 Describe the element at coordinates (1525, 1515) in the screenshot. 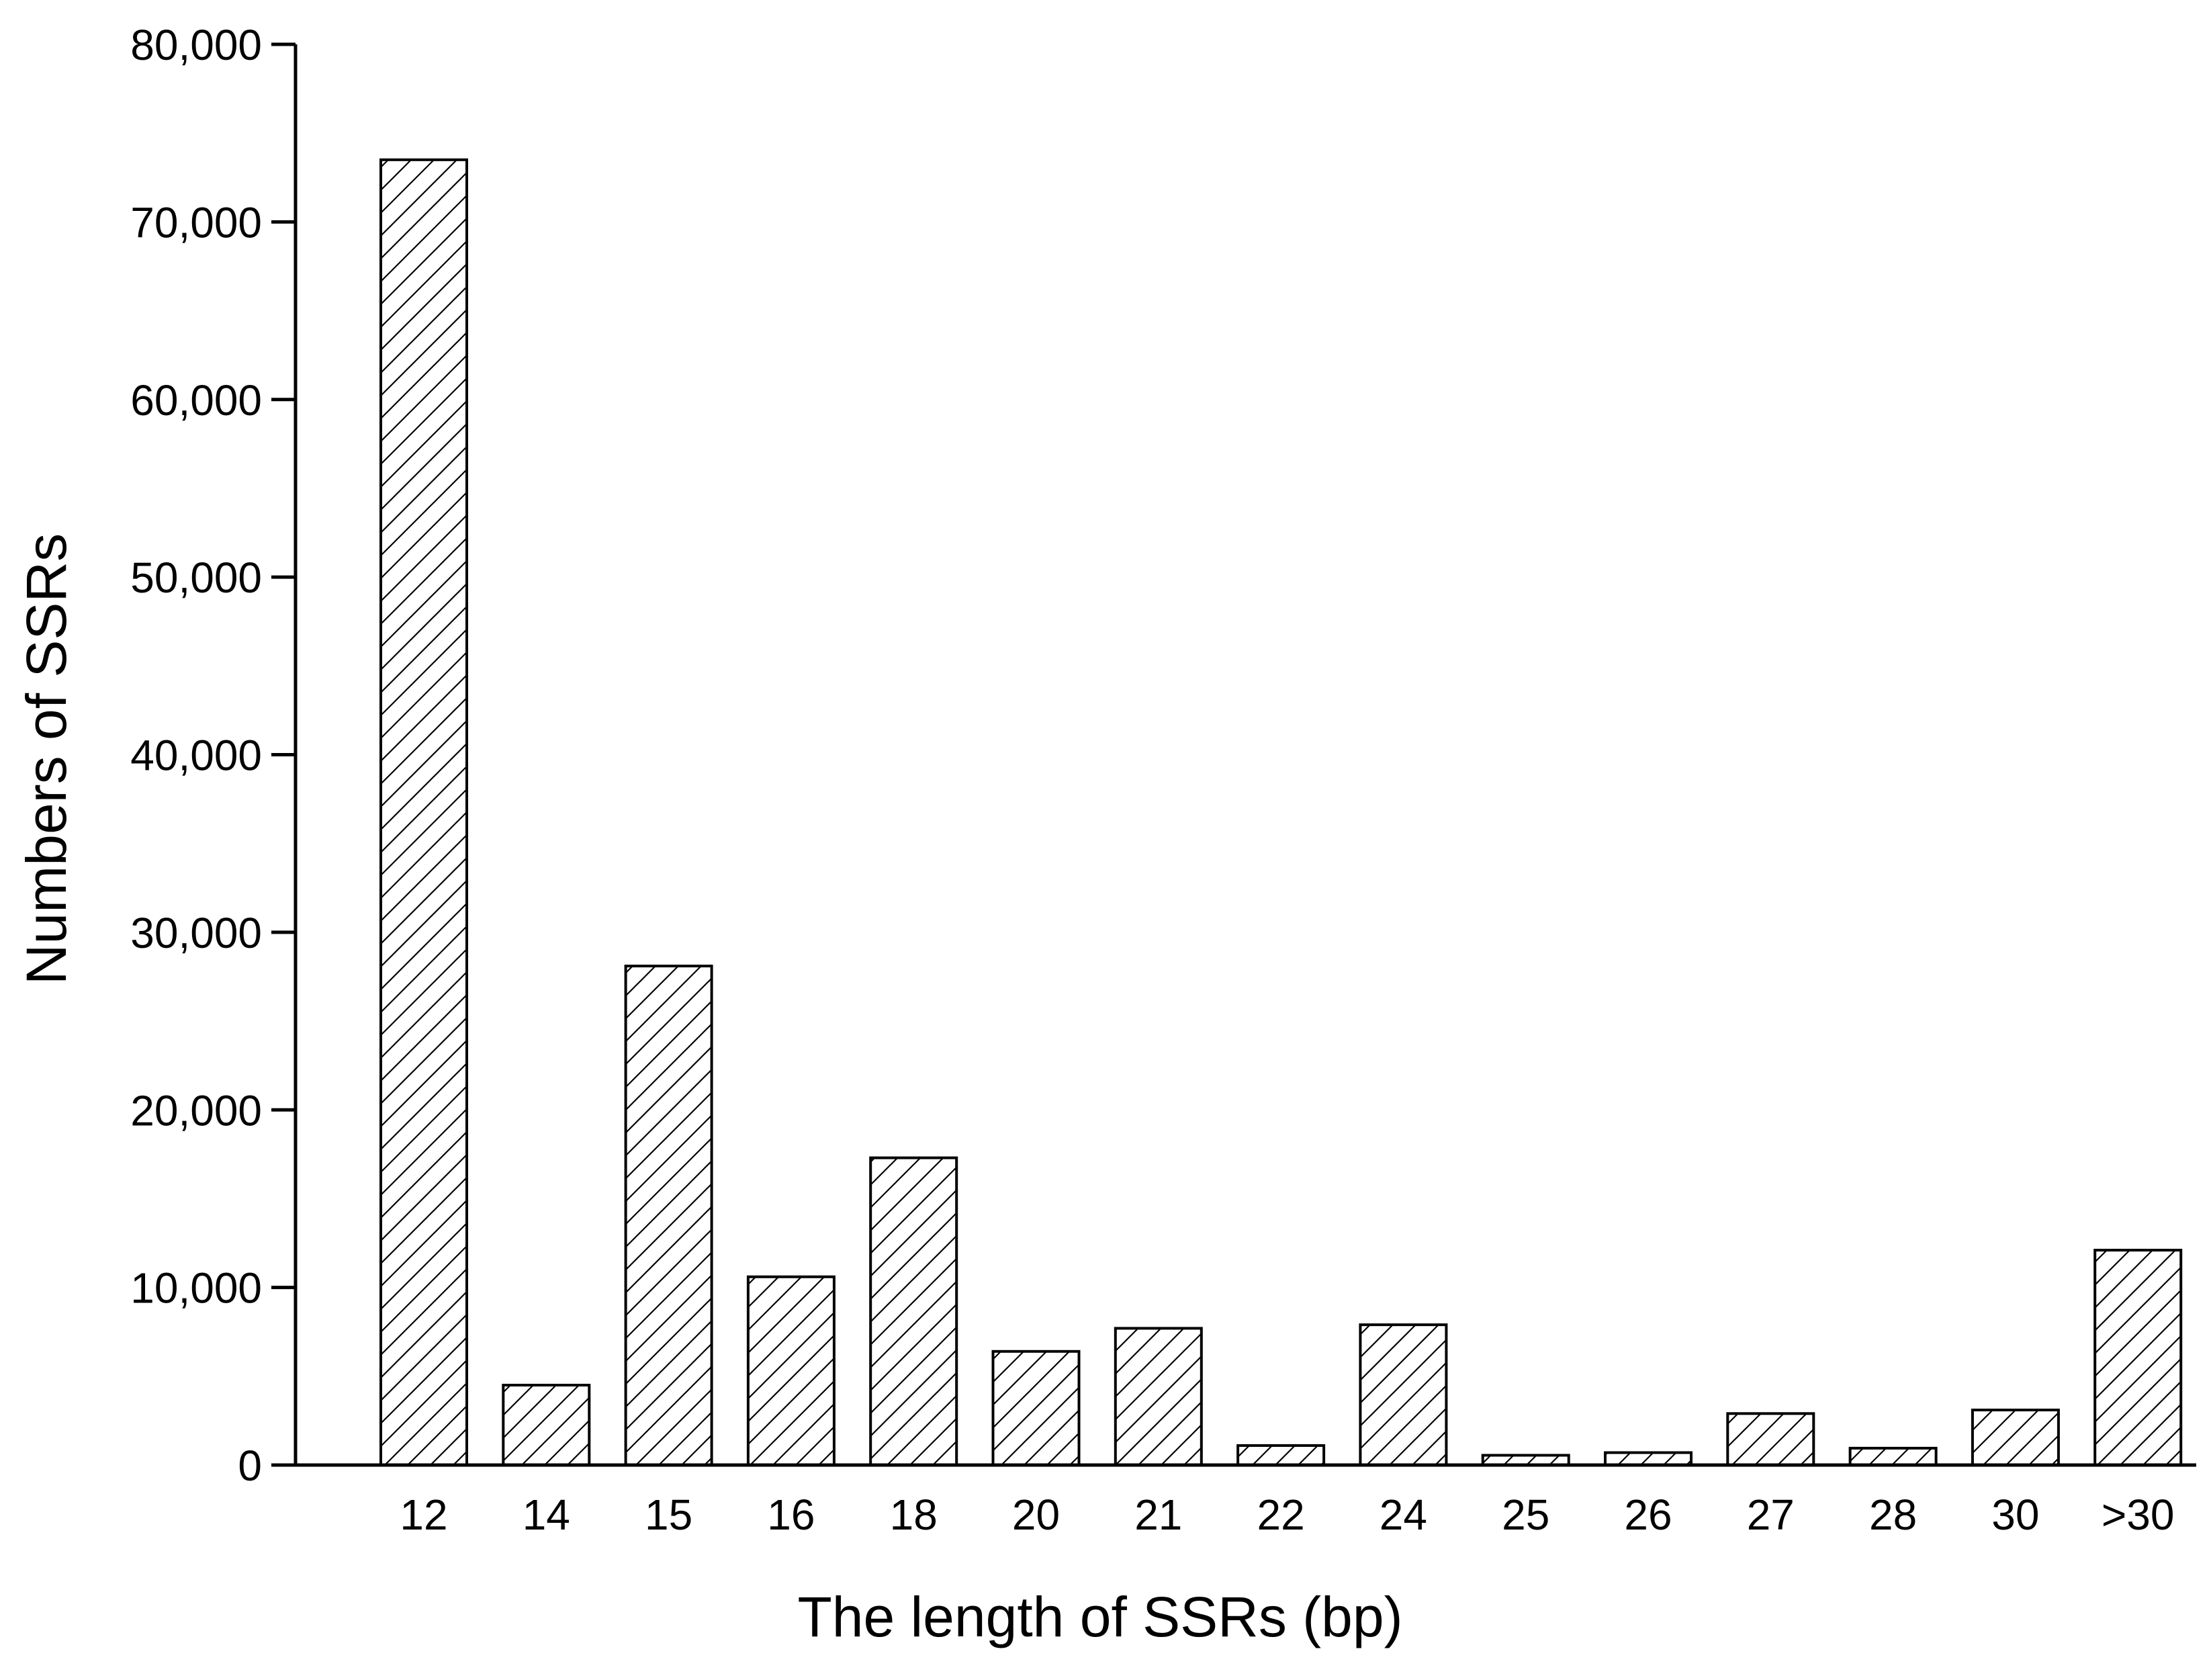

I see `x-tick-label: 25` at that location.